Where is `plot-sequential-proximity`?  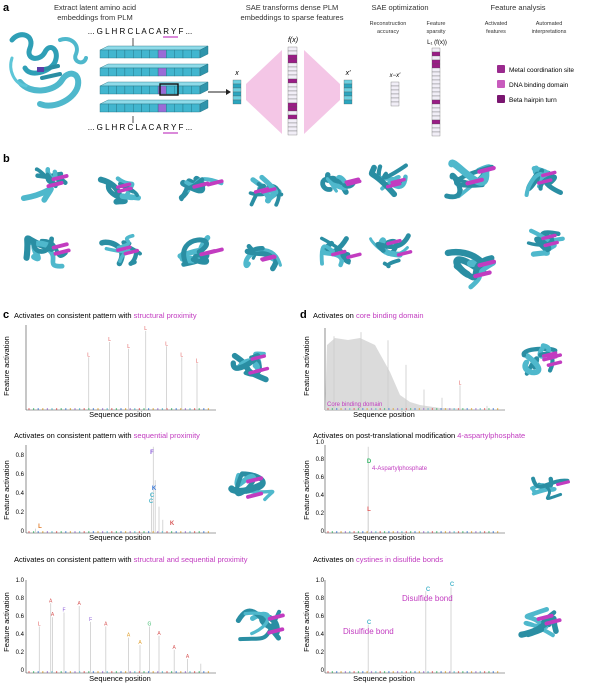 plot-sequential-proximity is located at coordinates (120, 489).